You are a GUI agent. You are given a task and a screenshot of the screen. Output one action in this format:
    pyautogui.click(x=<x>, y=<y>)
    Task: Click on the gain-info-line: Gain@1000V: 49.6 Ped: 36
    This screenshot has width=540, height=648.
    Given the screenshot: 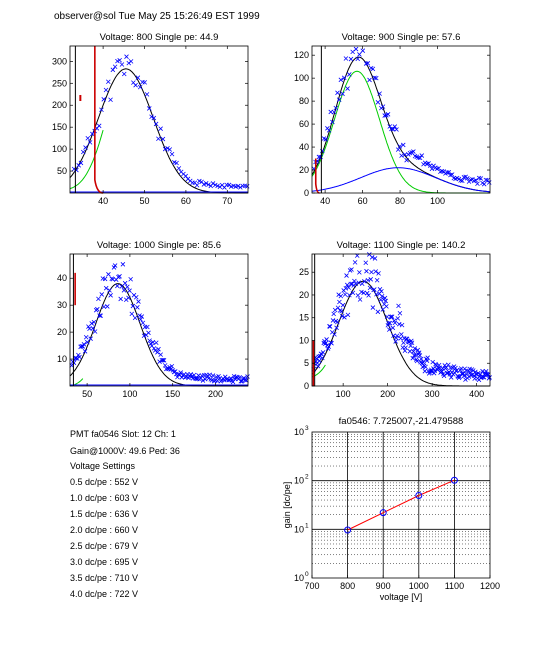 What is the action you would take?
    pyautogui.click(x=125, y=451)
    